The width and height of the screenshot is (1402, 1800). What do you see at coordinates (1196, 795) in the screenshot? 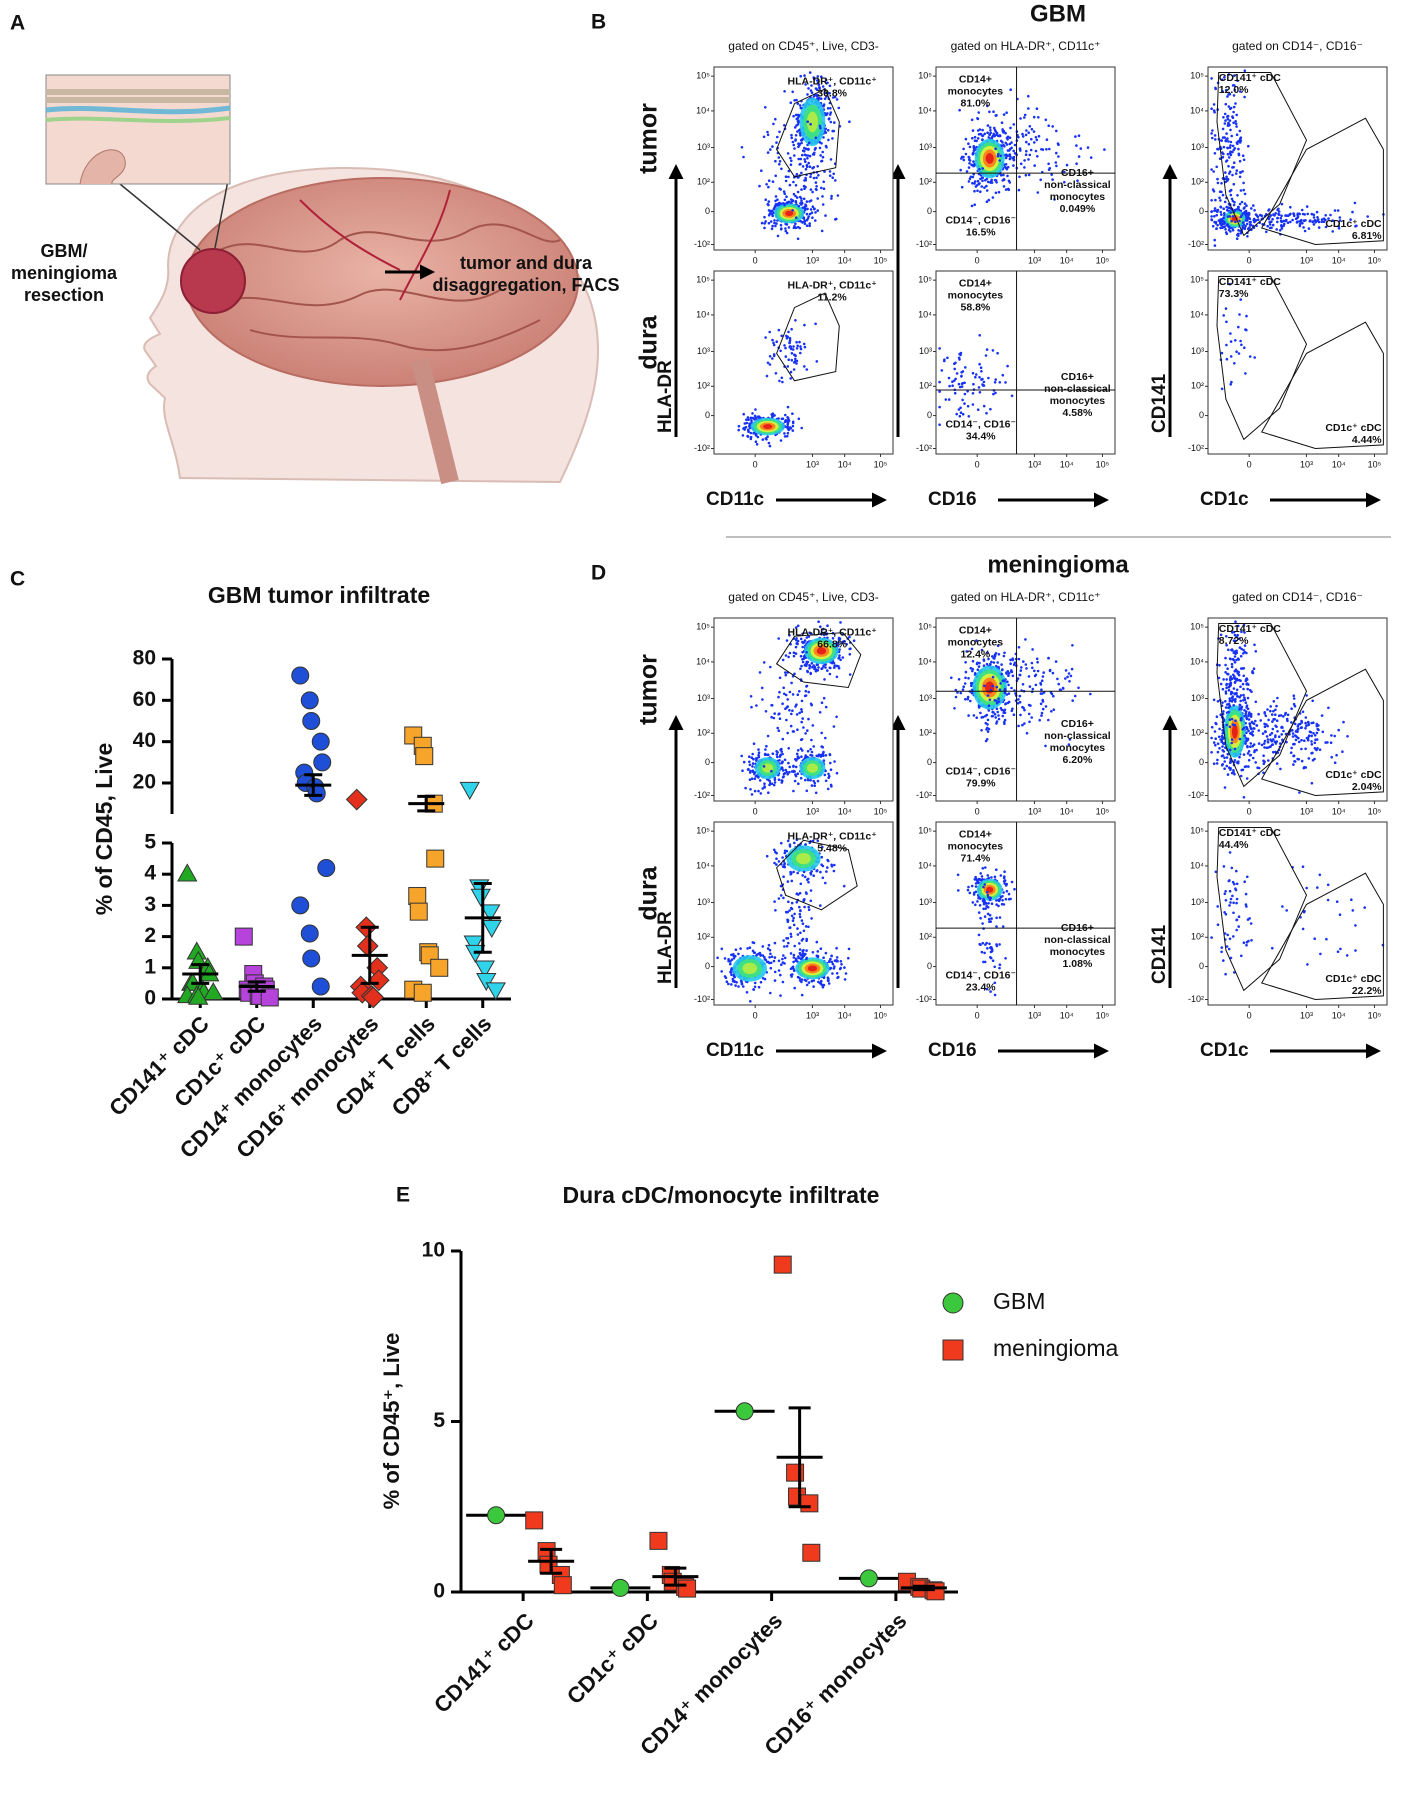
I see `y-tick-label: -10²` at bounding box center [1196, 795].